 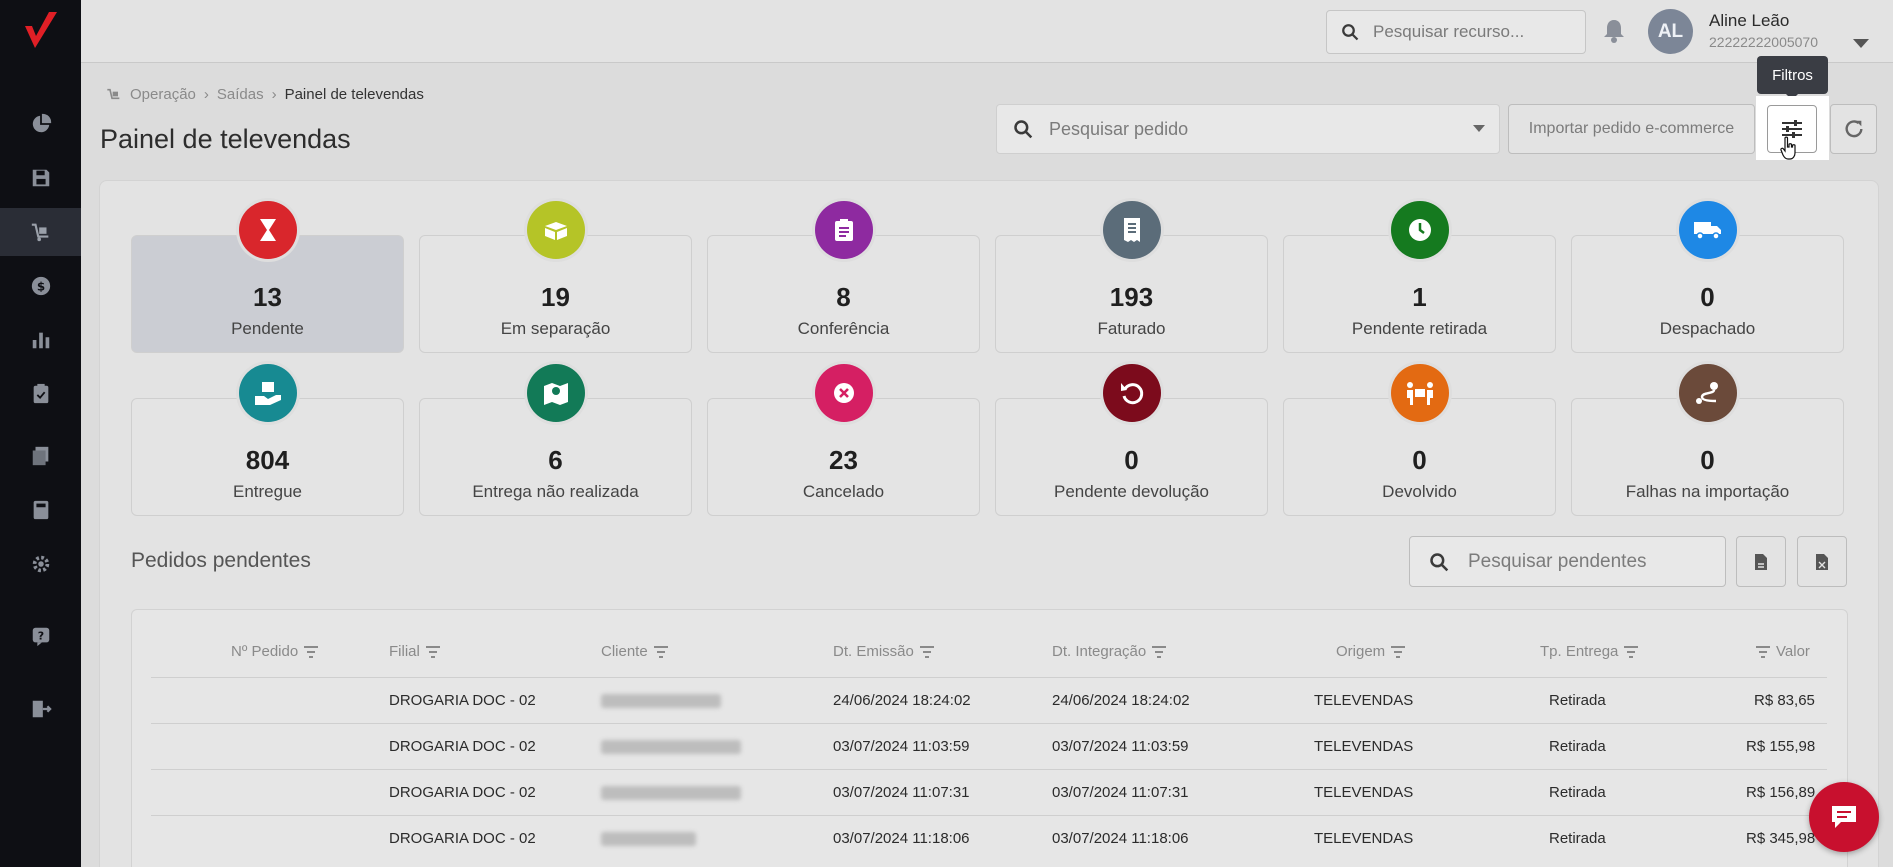 I want to click on search-icon, so click(x=1023, y=129).